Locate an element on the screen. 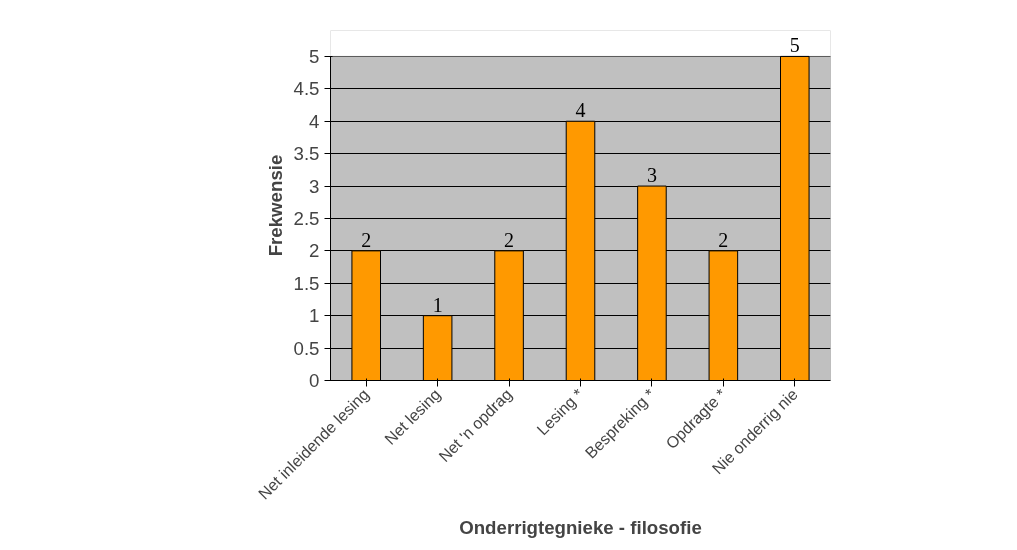 Image resolution: width=1017 pixels, height=550 pixels. y-tick-label: 4 is located at coordinates (314, 121).